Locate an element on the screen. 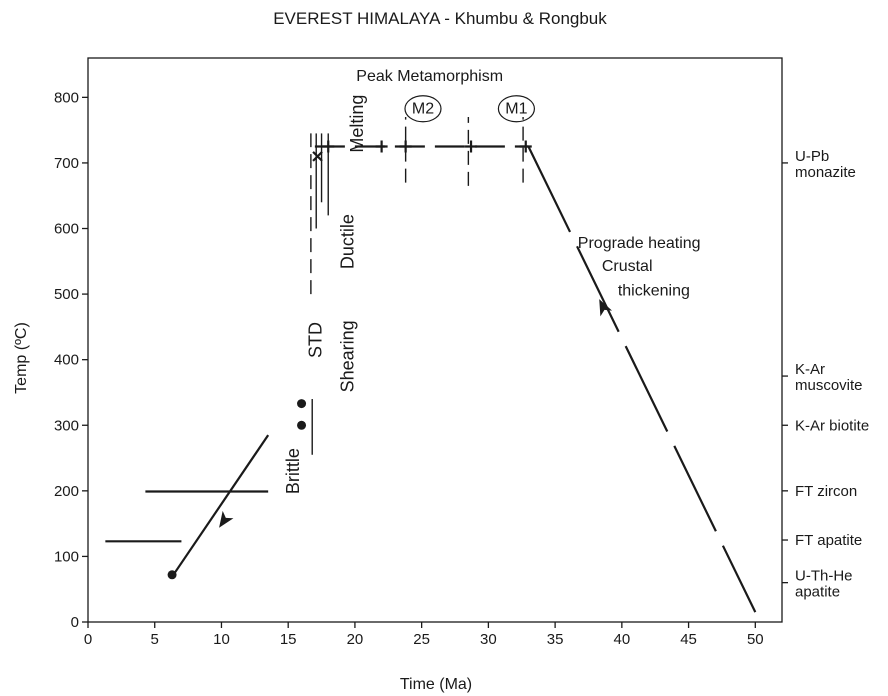 The width and height of the screenshot is (888, 696). series-line is located at coordinates (221, 504).